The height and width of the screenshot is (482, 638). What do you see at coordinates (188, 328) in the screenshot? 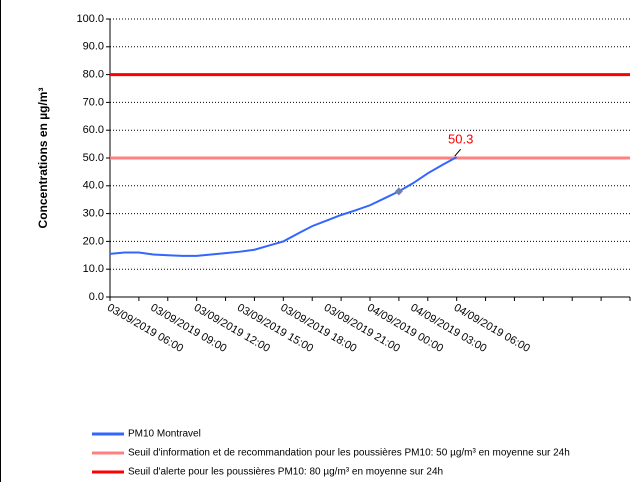
I see `x-tick-label: 03/09/2019 09:00` at bounding box center [188, 328].